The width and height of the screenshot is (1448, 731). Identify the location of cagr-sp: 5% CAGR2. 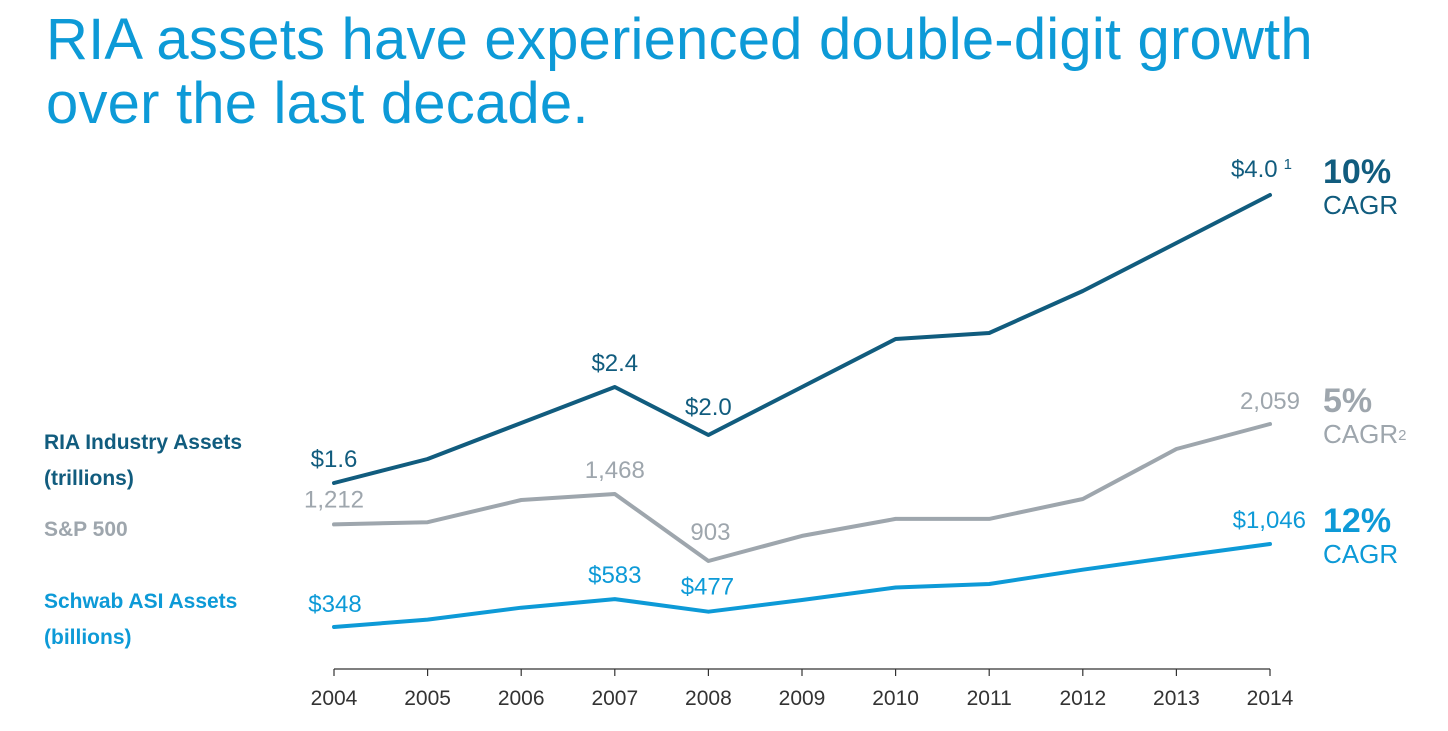
(1364, 416).